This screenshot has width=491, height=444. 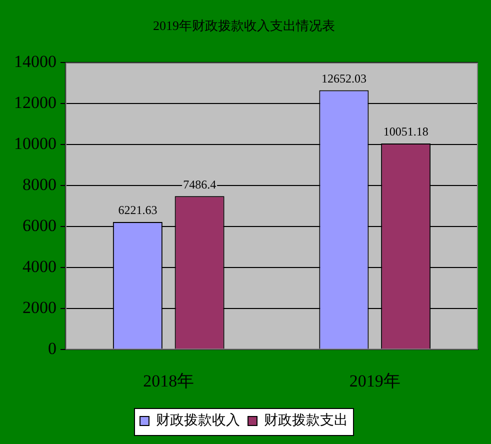 What do you see at coordinates (39, 308) in the screenshot?
I see `y-tick-label: 2000` at bounding box center [39, 308].